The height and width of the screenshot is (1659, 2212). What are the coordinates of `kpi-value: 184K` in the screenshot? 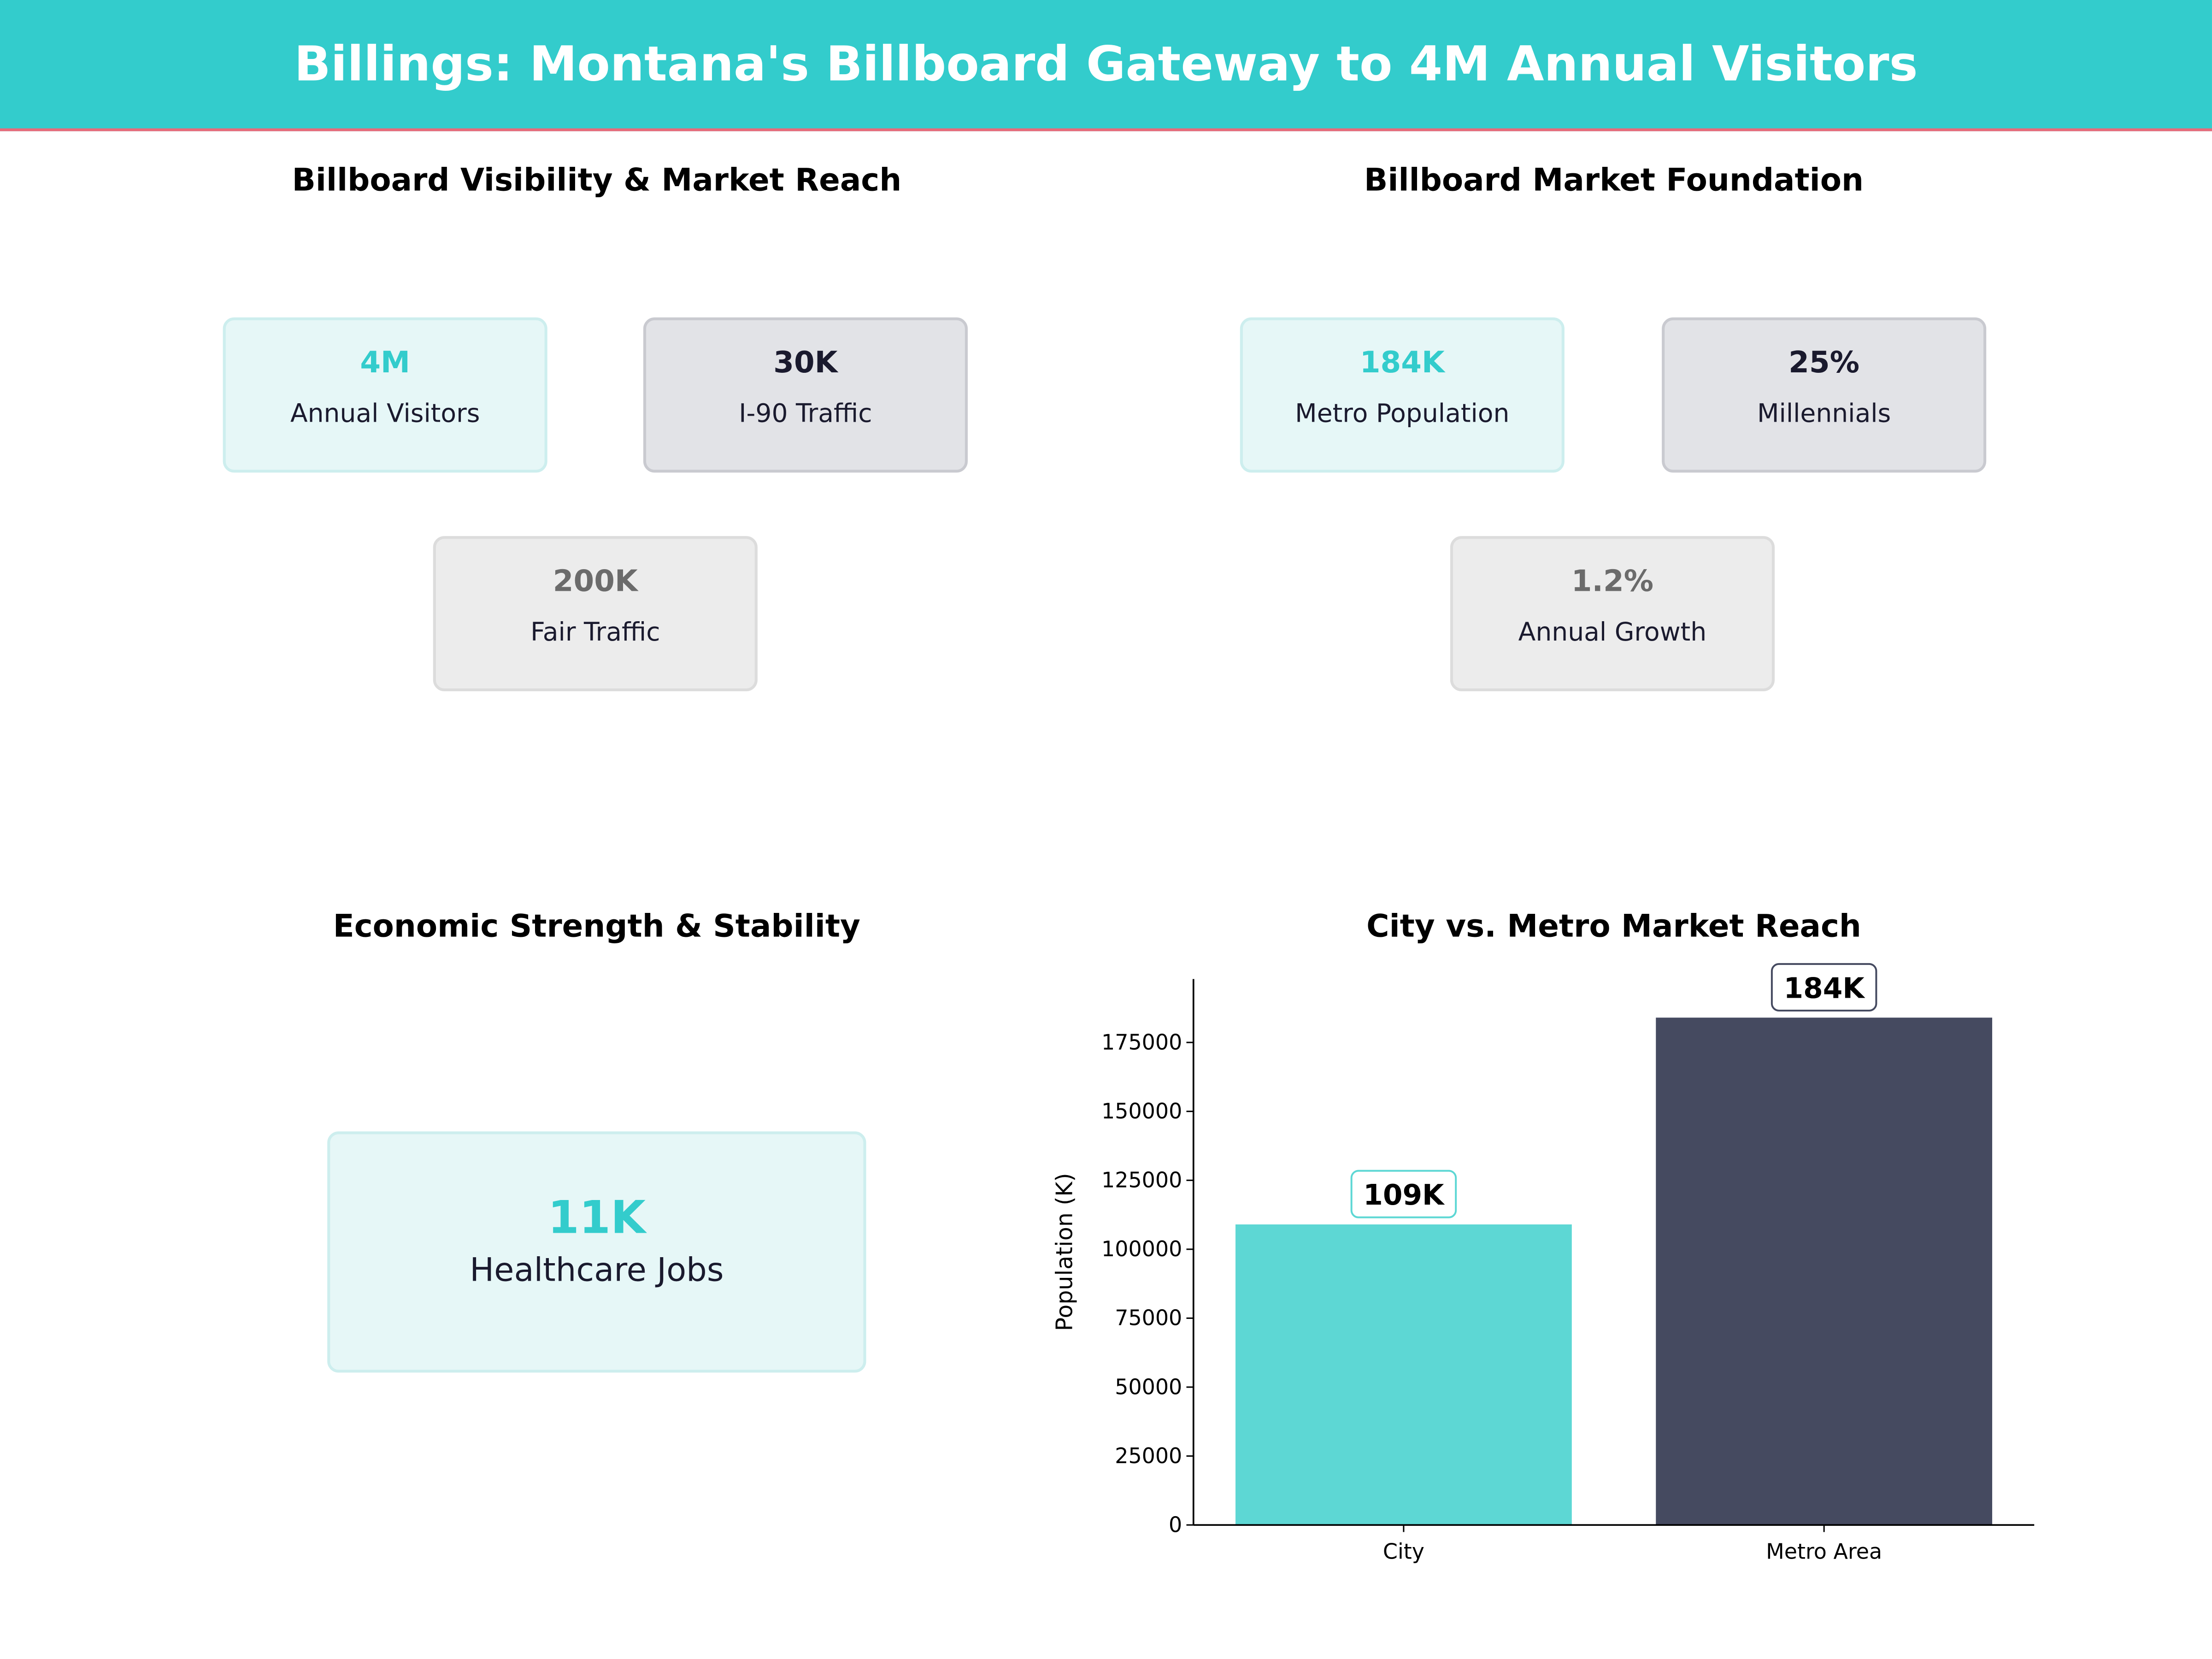 It's located at (1402, 362).